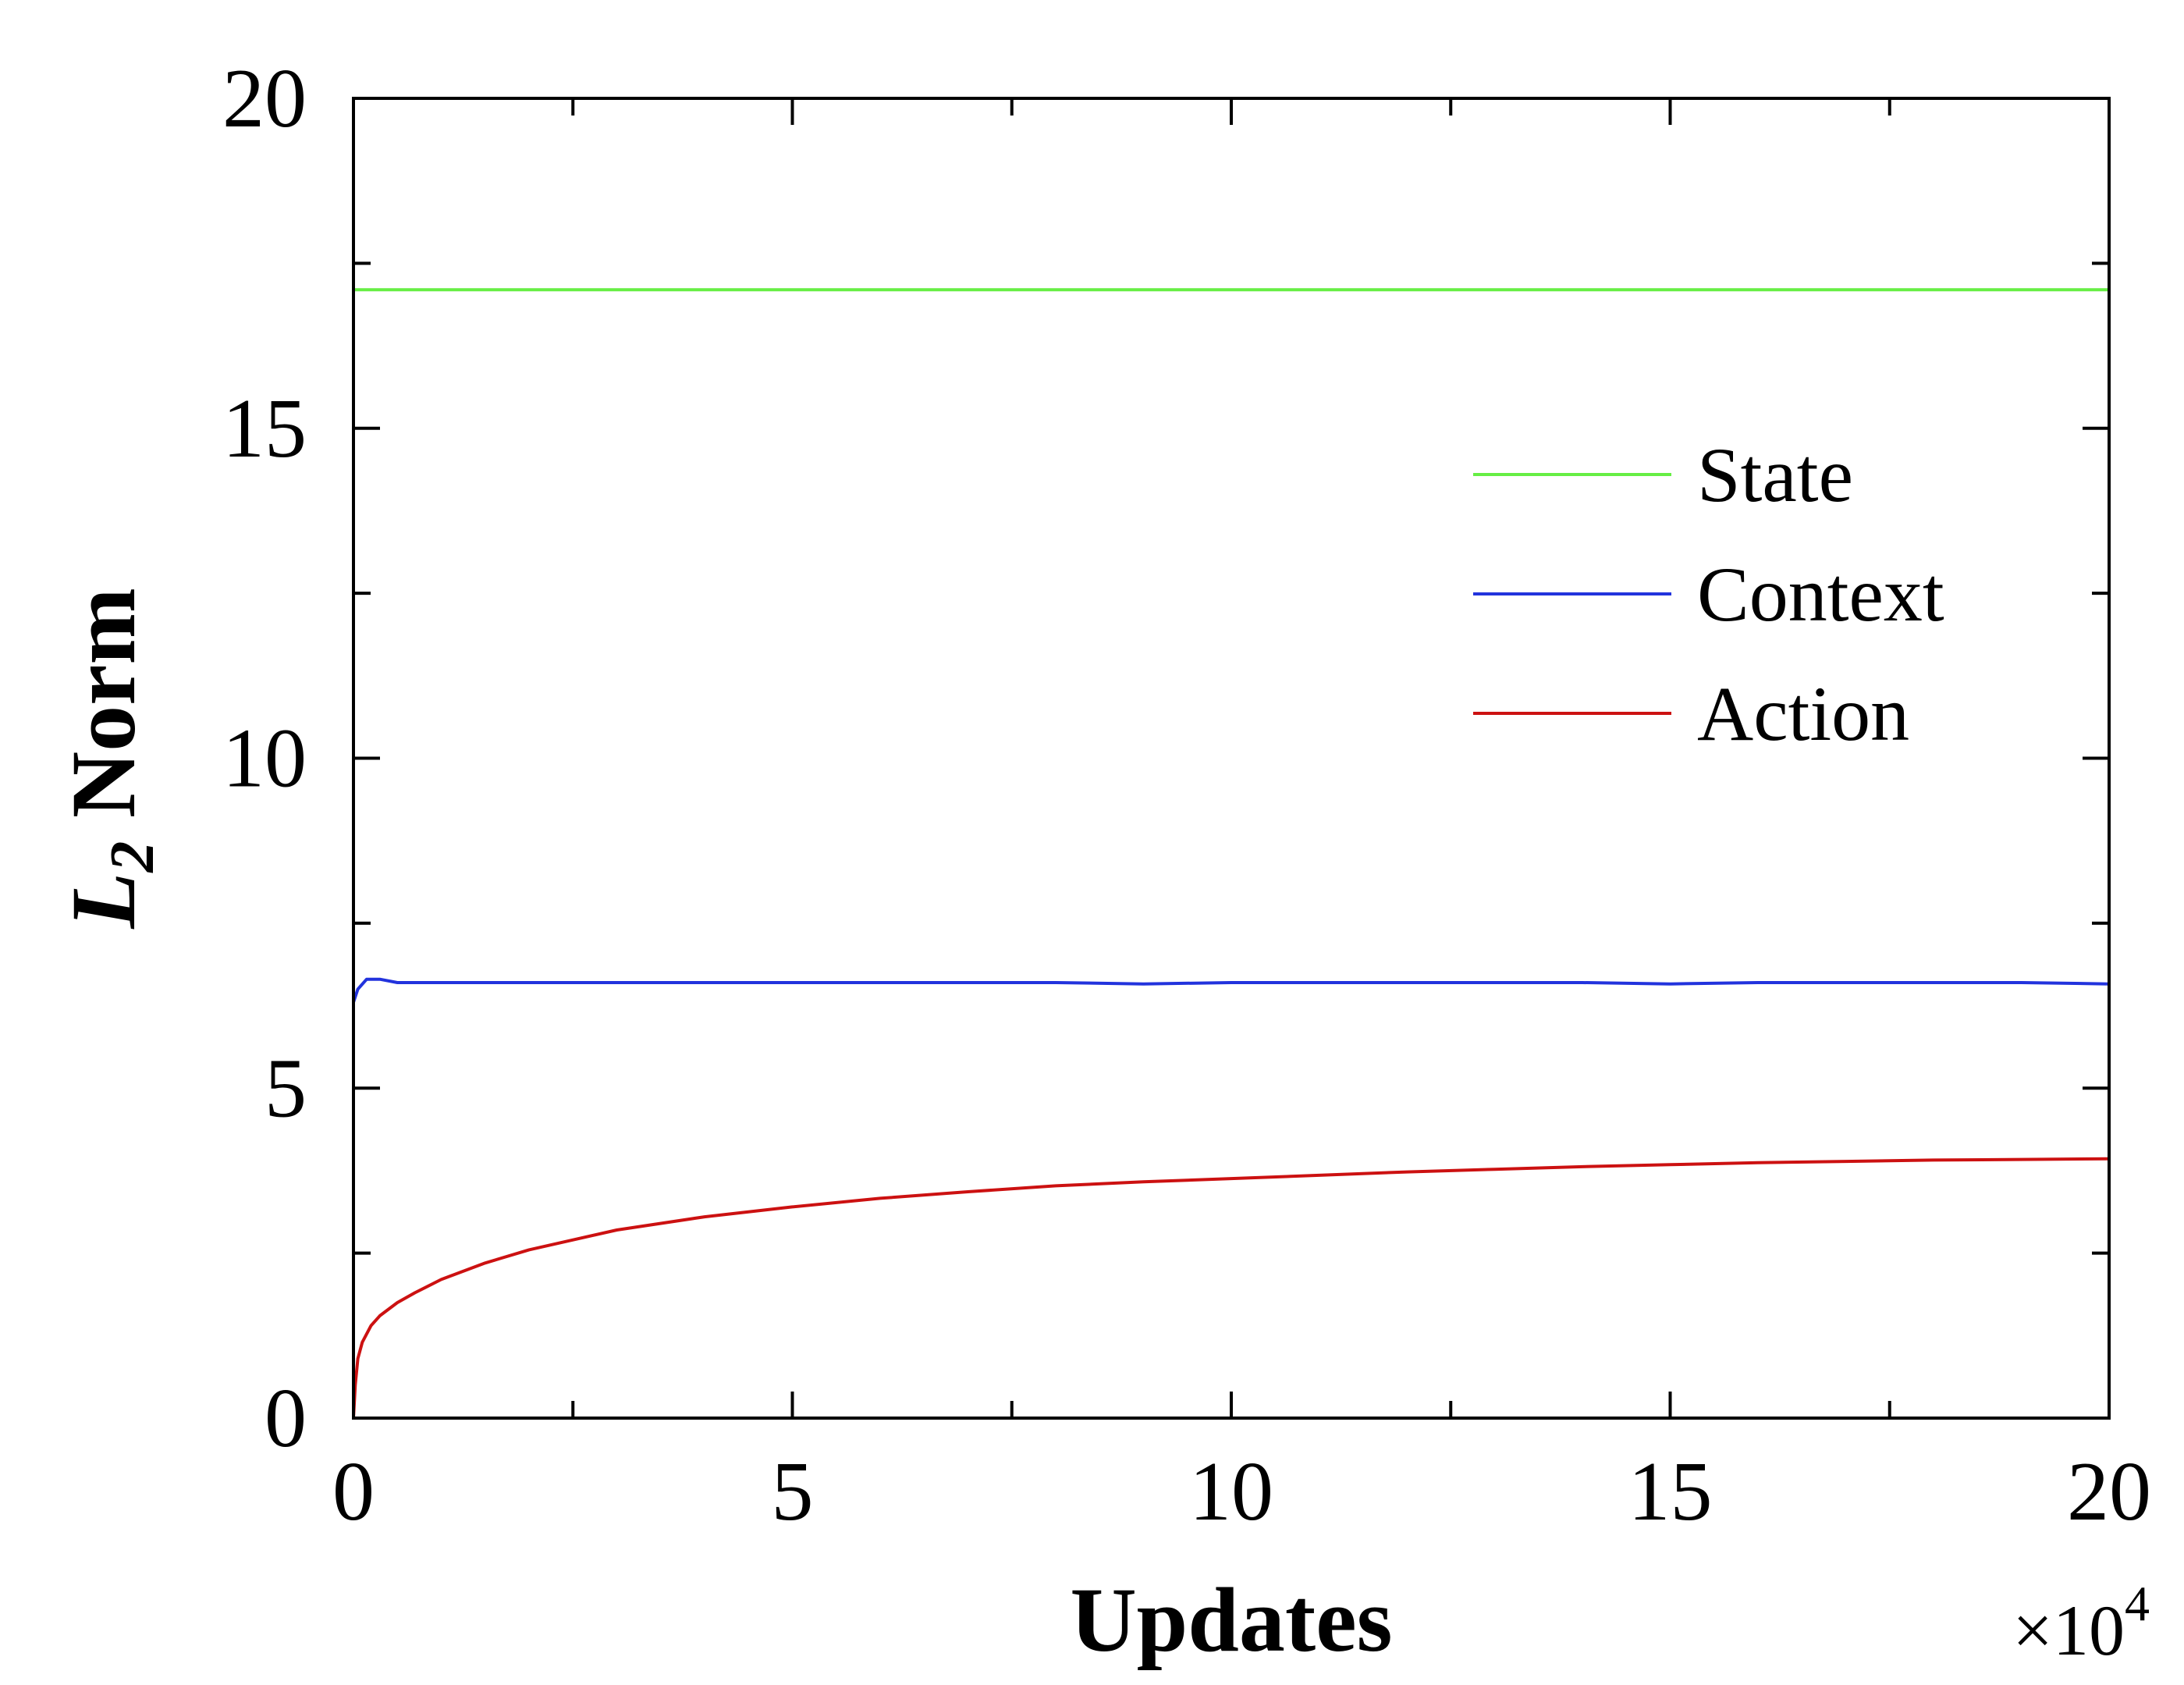  What do you see at coordinates (286, 1418) in the screenshot?
I see `y-tick-label: 0` at bounding box center [286, 1418].